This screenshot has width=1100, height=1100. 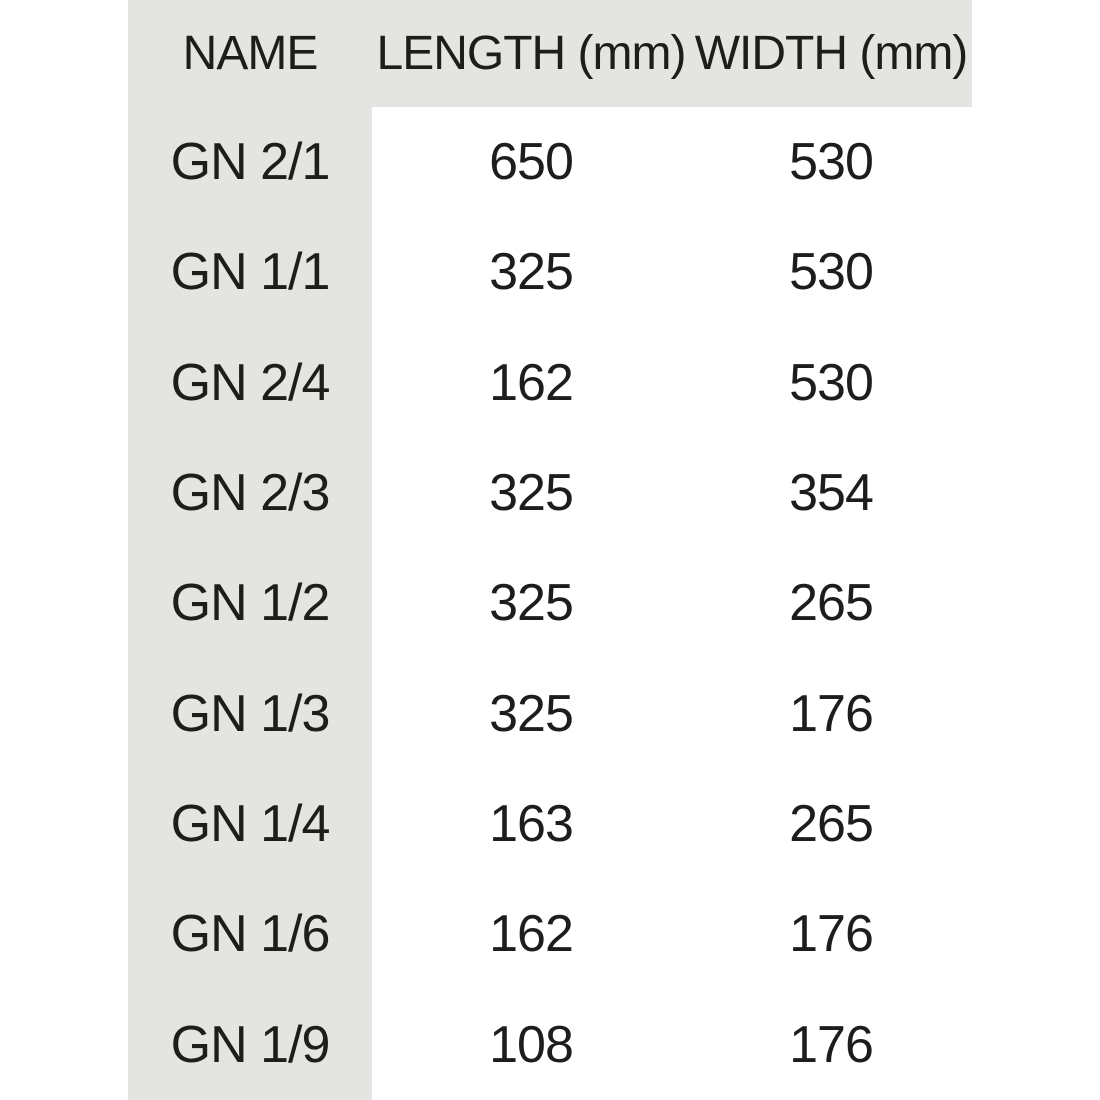 What do you see at coordinates (250, 934) in the screenshot?
I see `cell-name: GN 1/6` at bounding box center [250, 934].